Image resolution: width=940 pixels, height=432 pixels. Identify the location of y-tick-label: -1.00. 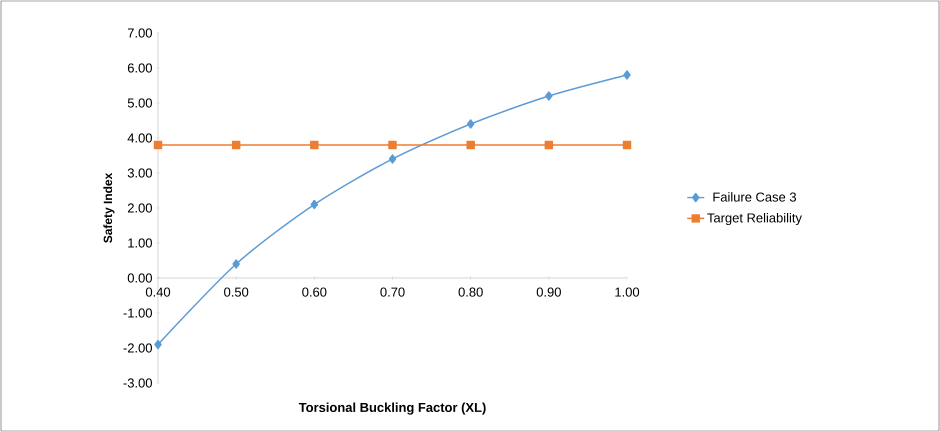
(138, 313).